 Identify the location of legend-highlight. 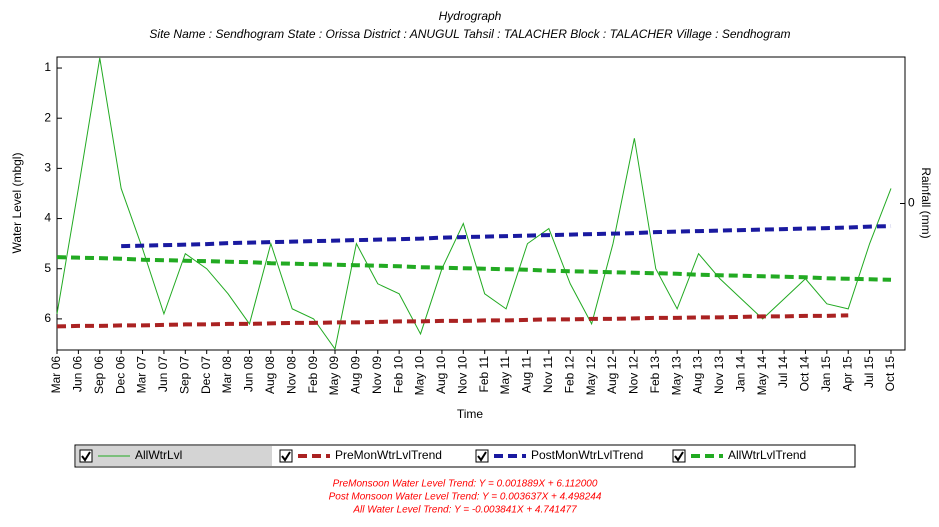
(174, 456).